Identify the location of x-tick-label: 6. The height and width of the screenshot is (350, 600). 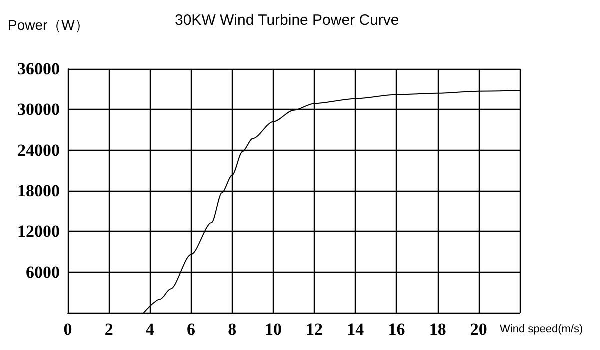
(191, 329).